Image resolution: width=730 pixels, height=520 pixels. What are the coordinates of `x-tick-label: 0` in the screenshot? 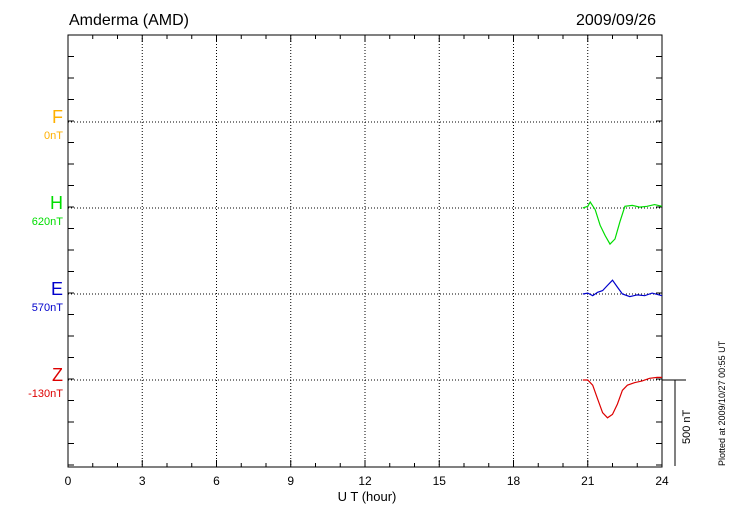 It's located at (68, 481).